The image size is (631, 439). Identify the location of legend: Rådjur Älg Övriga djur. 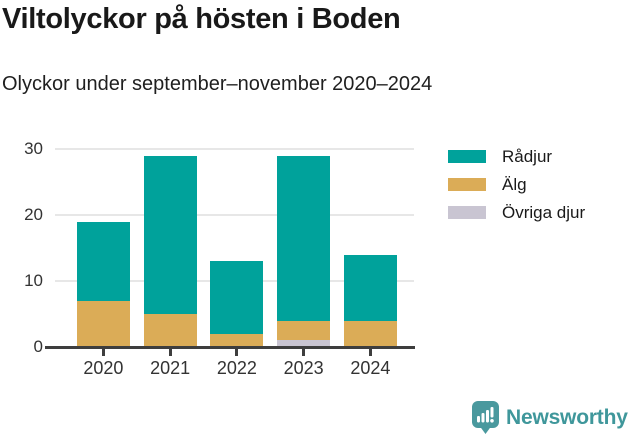
(516, 188).